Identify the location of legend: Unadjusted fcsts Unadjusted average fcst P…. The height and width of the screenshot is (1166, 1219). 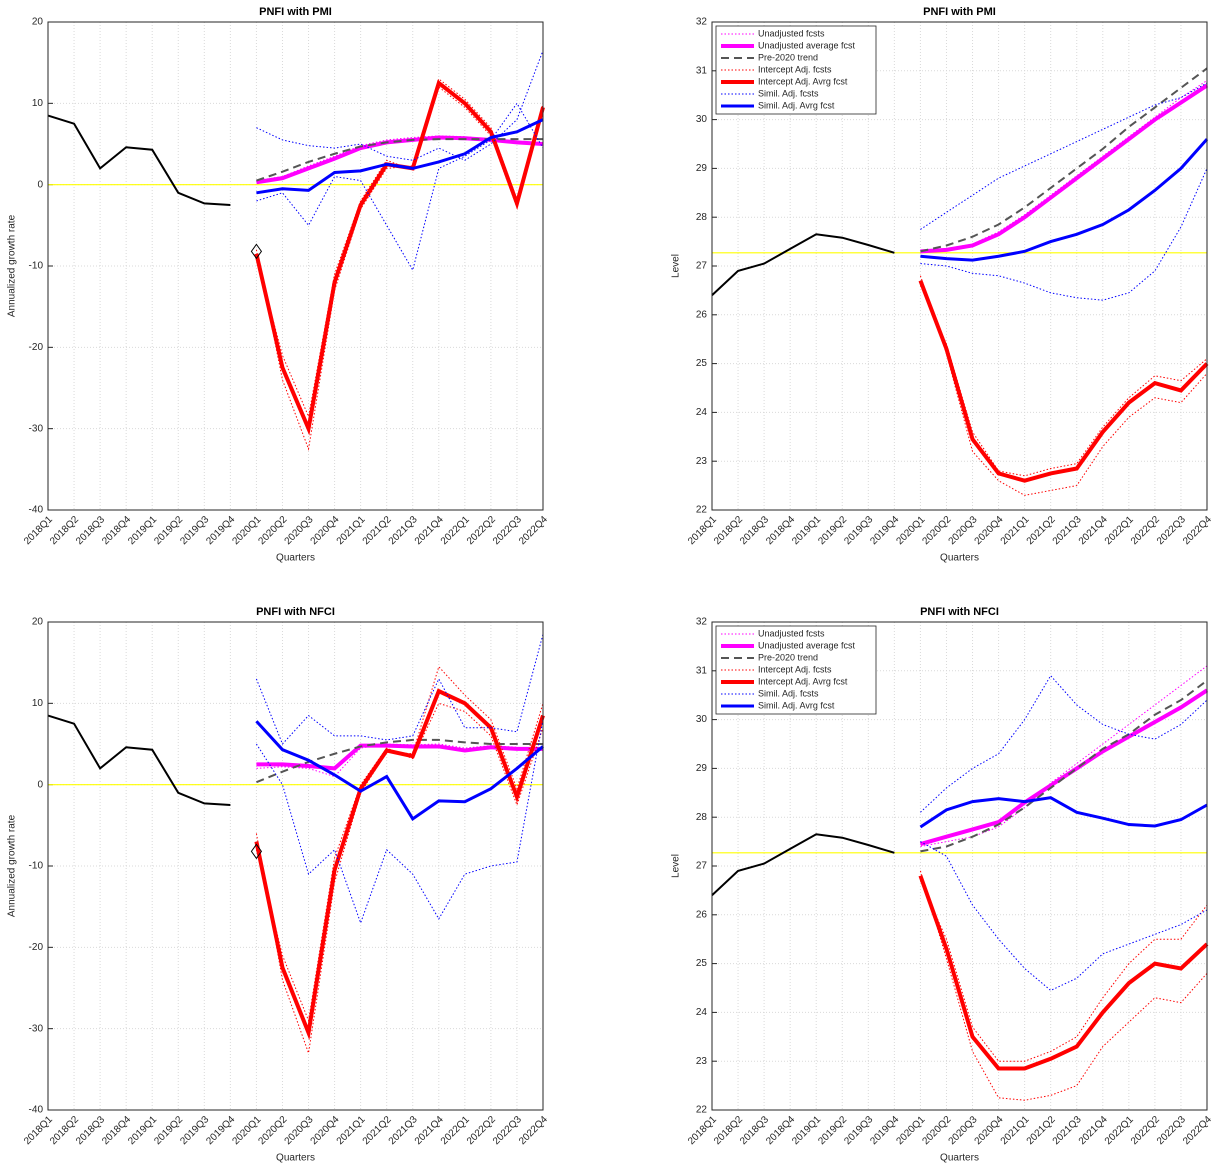
(796, 670).